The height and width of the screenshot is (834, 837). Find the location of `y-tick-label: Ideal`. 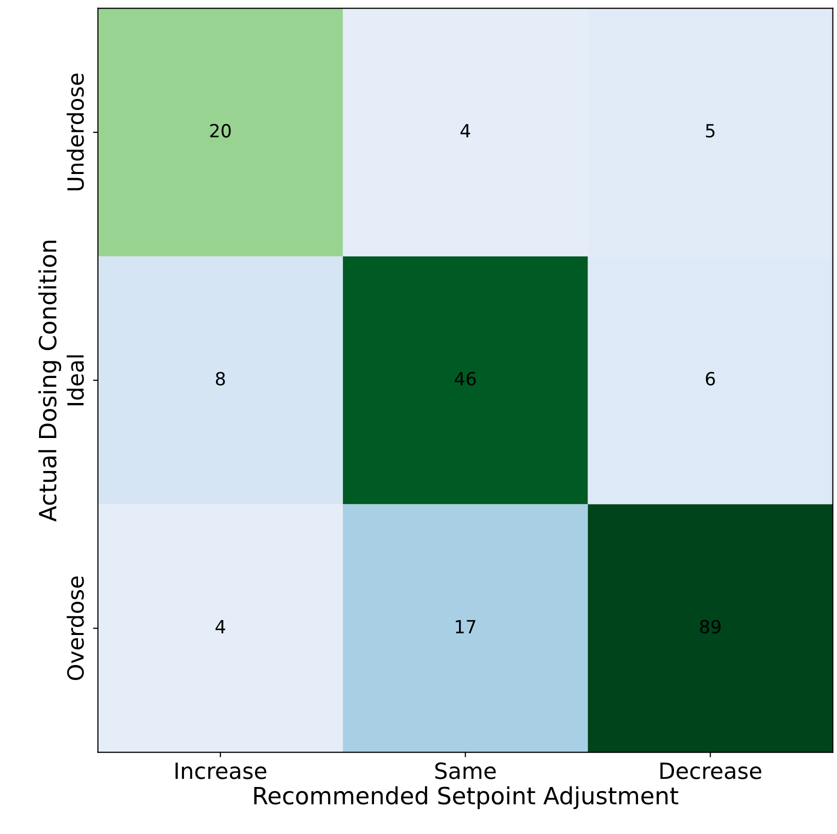

y-tick-label: Ideal is located at coordinates (75, 380).